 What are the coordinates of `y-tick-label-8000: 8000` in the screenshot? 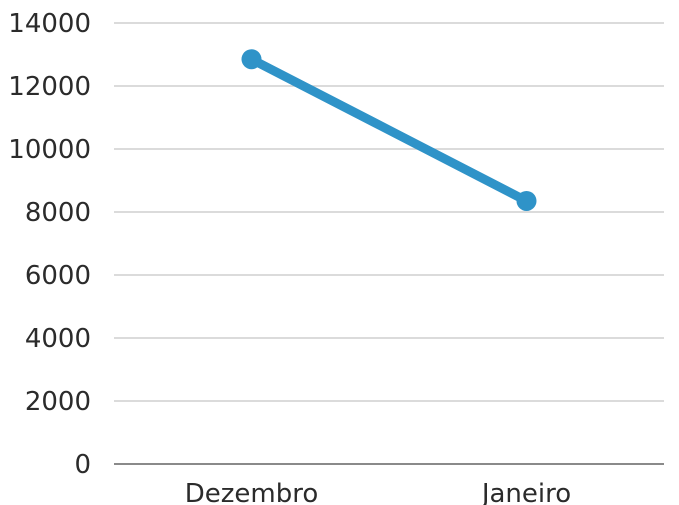 It's located at (58, 213).